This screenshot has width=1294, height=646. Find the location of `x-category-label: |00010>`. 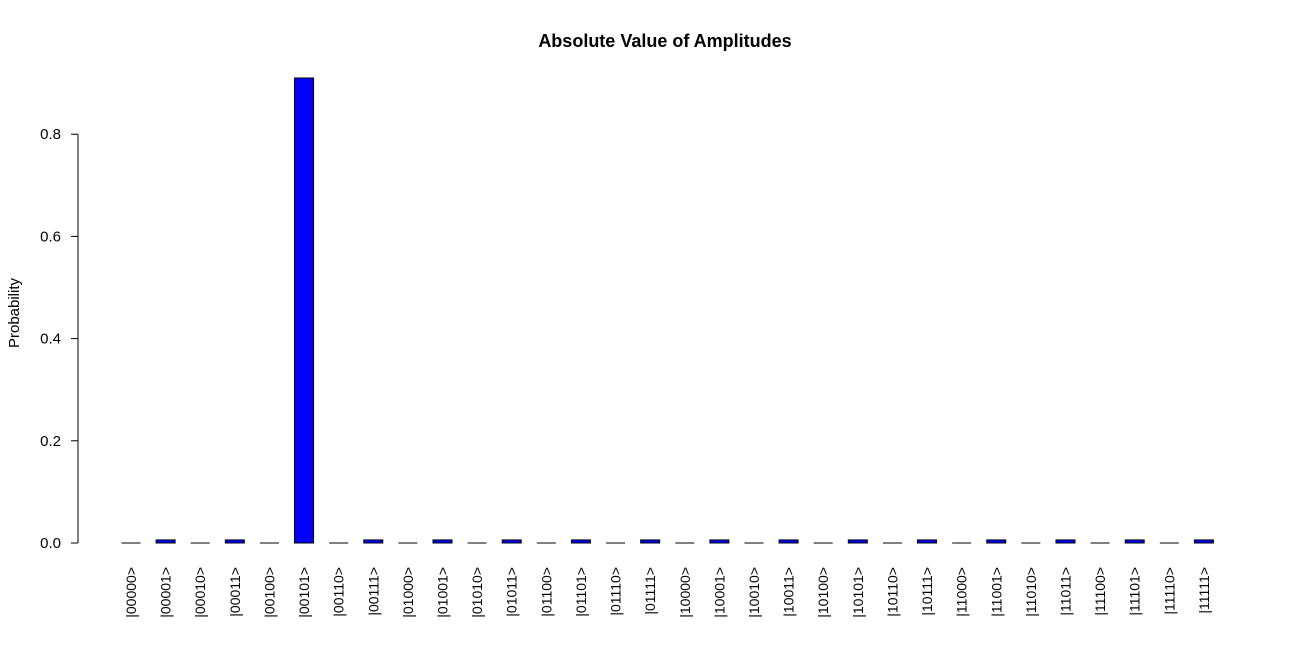

x-category-label: |00010> is located at coordinates (200, 592).